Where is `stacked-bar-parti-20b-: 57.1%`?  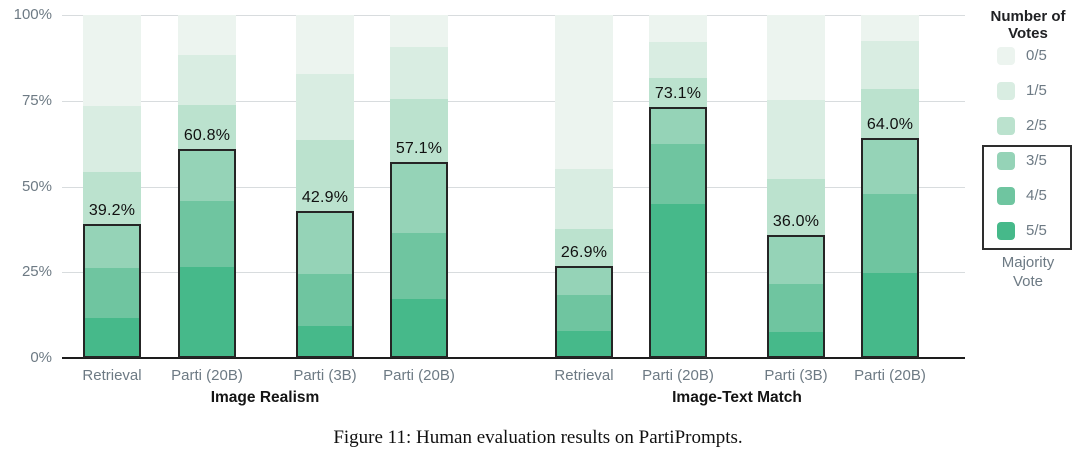
stacked-bar-parti-20b-: 57.1% is located at coordinates (419, 186).